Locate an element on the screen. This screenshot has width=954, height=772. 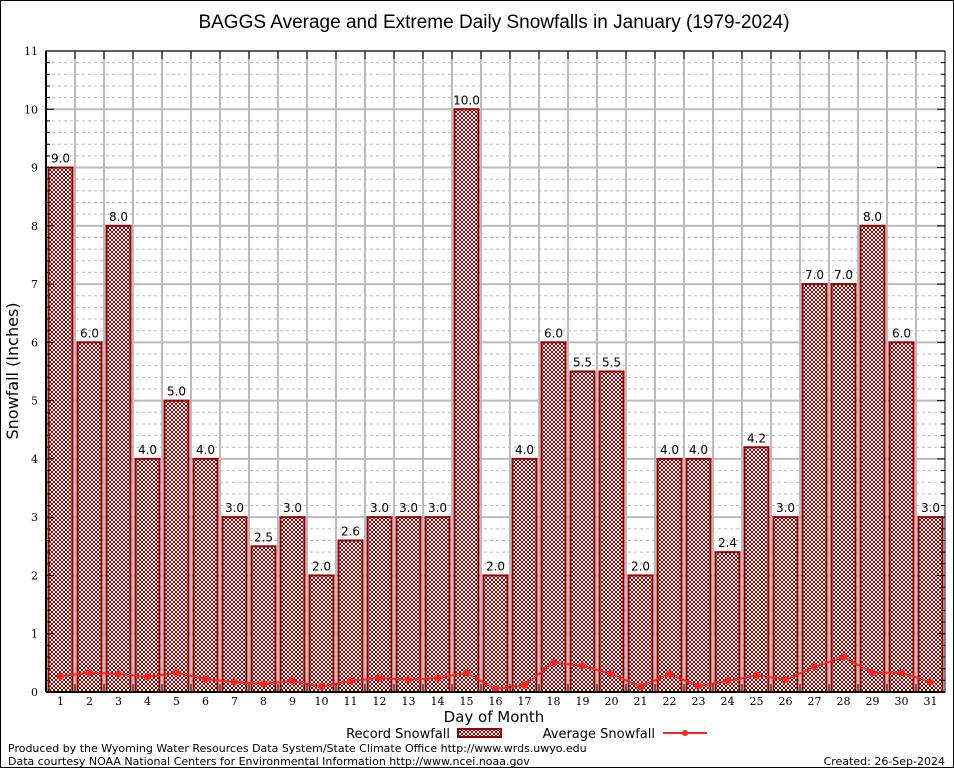
bar-value-label: 9.0 is located at coordinates (60, 159).